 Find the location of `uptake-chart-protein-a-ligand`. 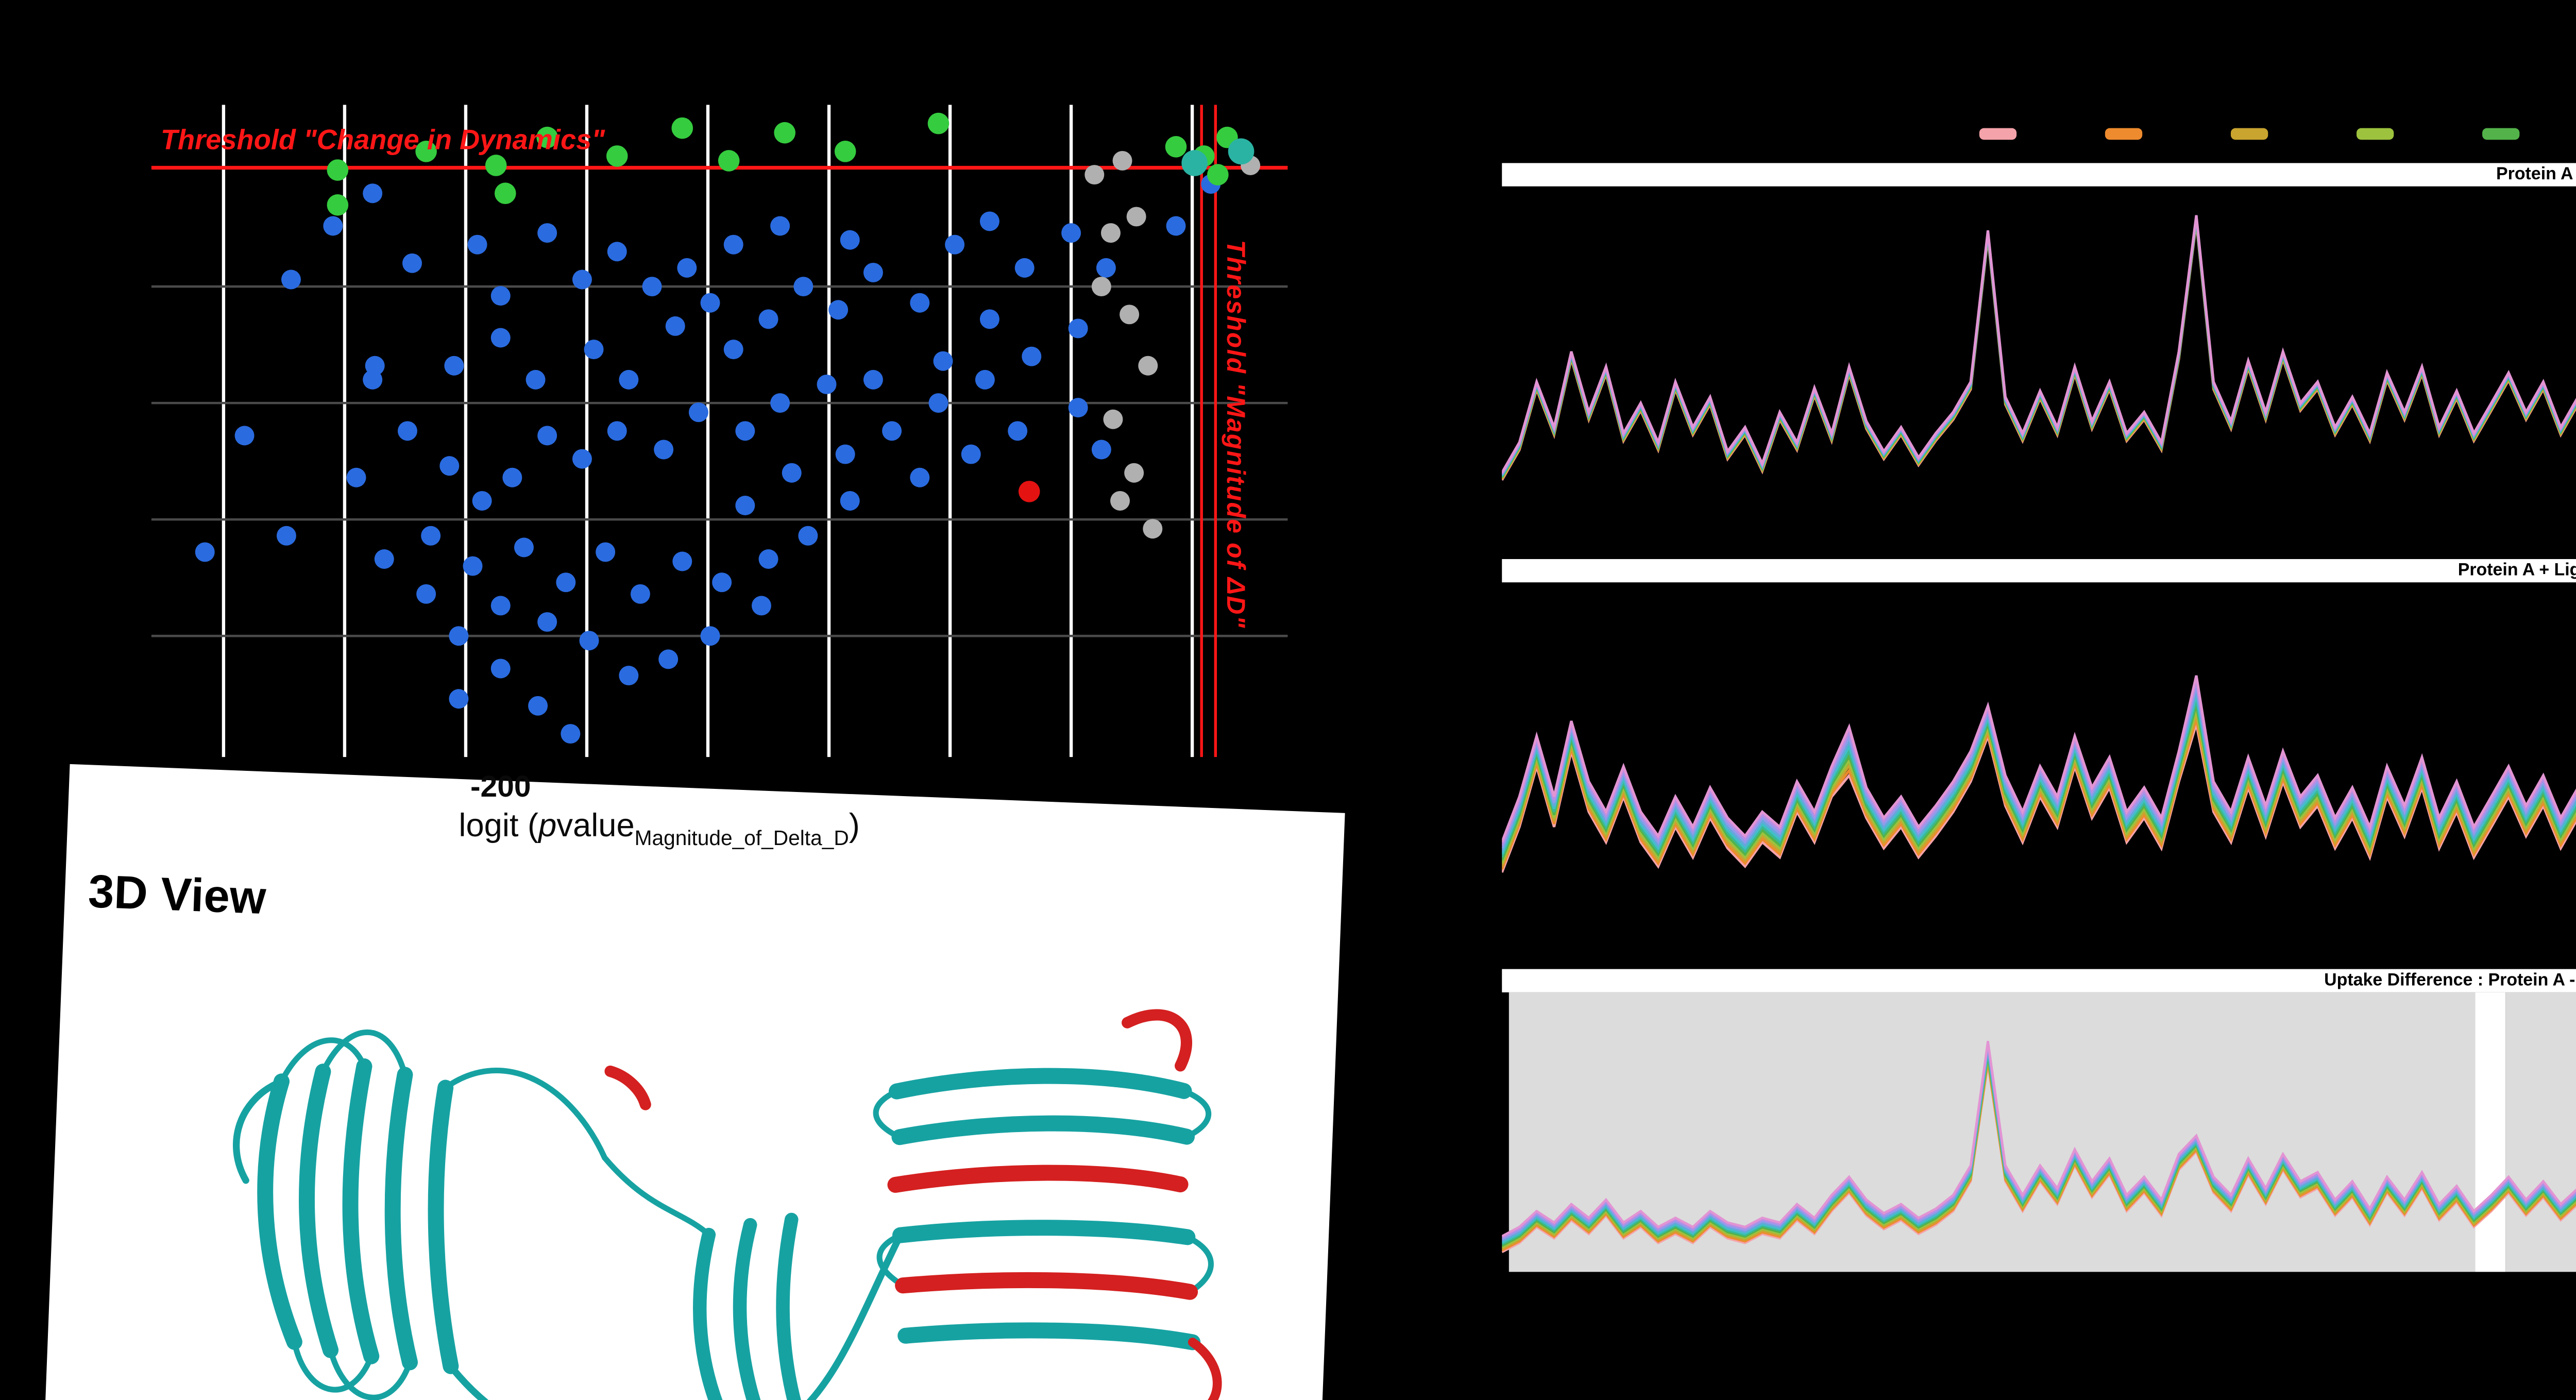

uptake-chart-protein-a-ligand is located at coordinates (2039, 759).